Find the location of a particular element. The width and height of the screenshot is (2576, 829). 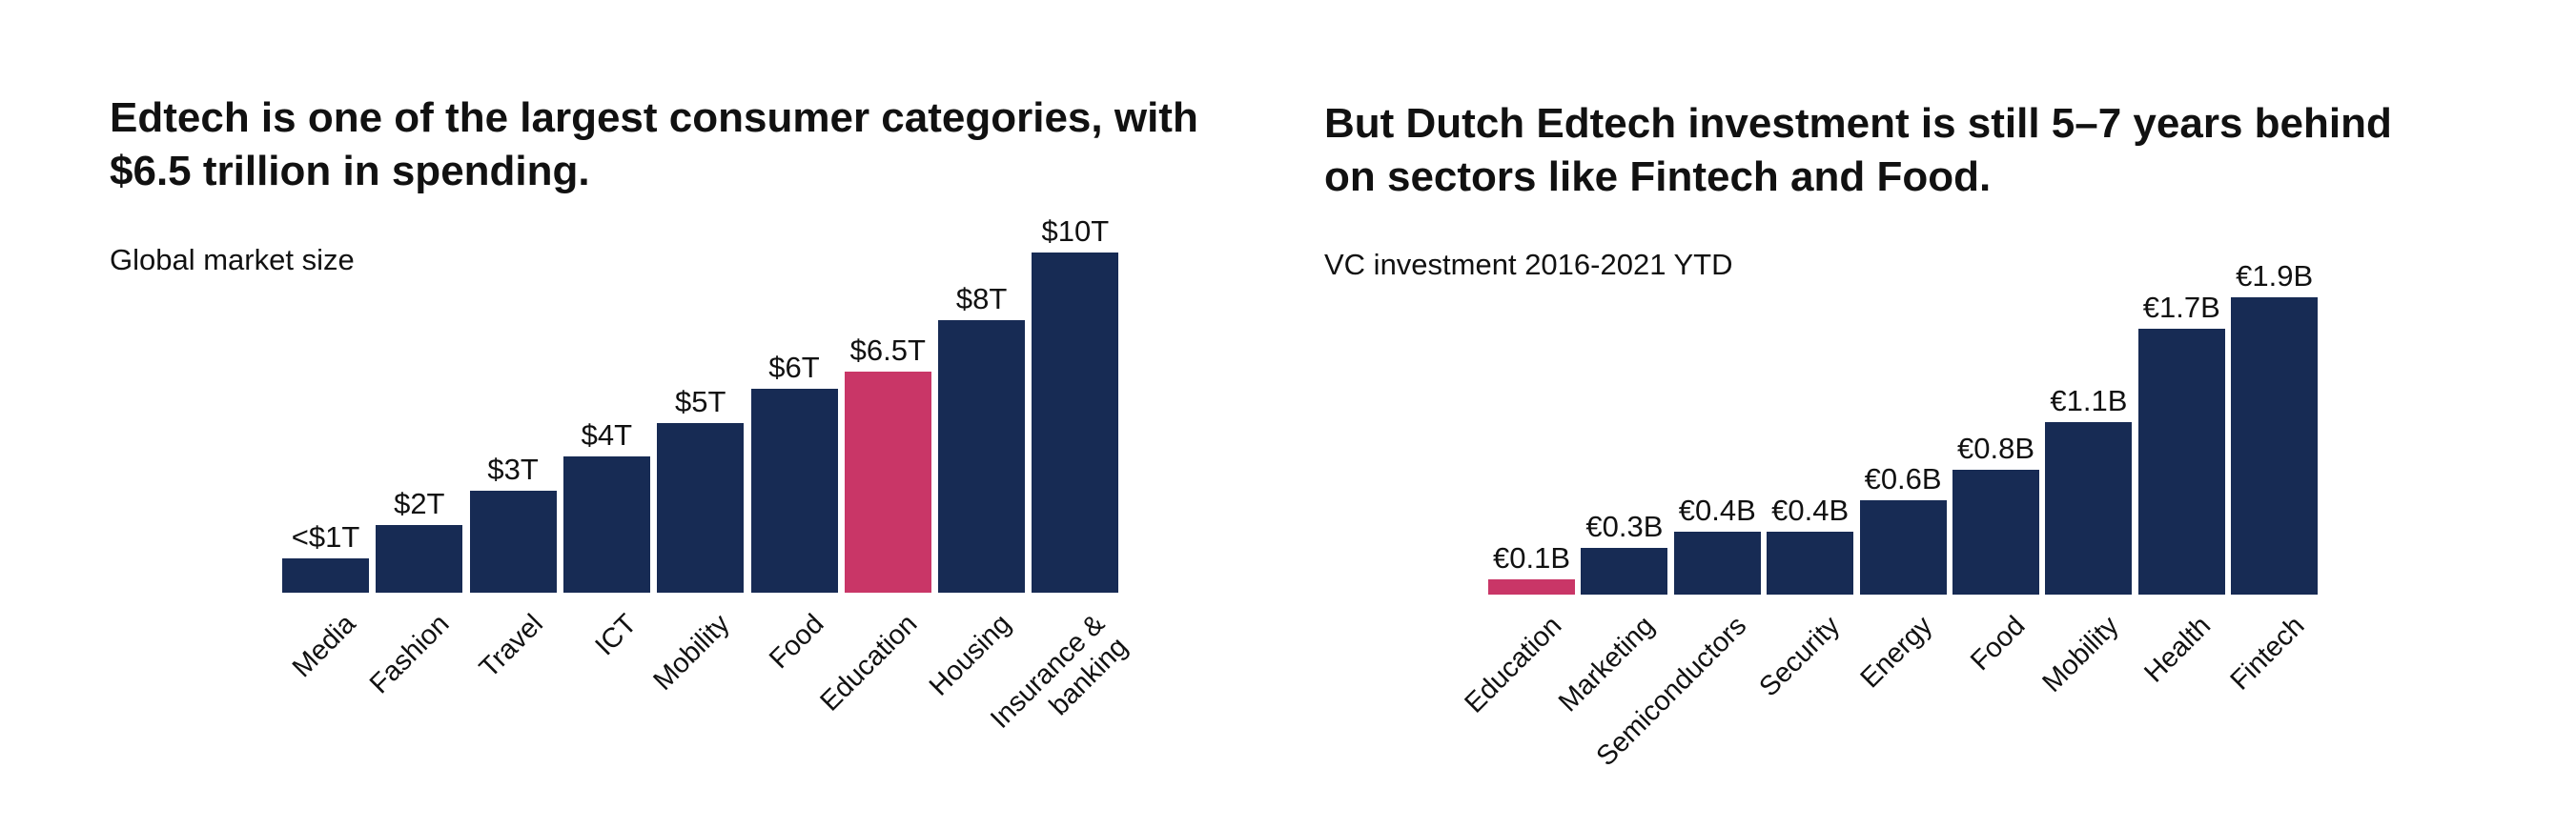

value-label: $8T is located at coordinates (982, 299).